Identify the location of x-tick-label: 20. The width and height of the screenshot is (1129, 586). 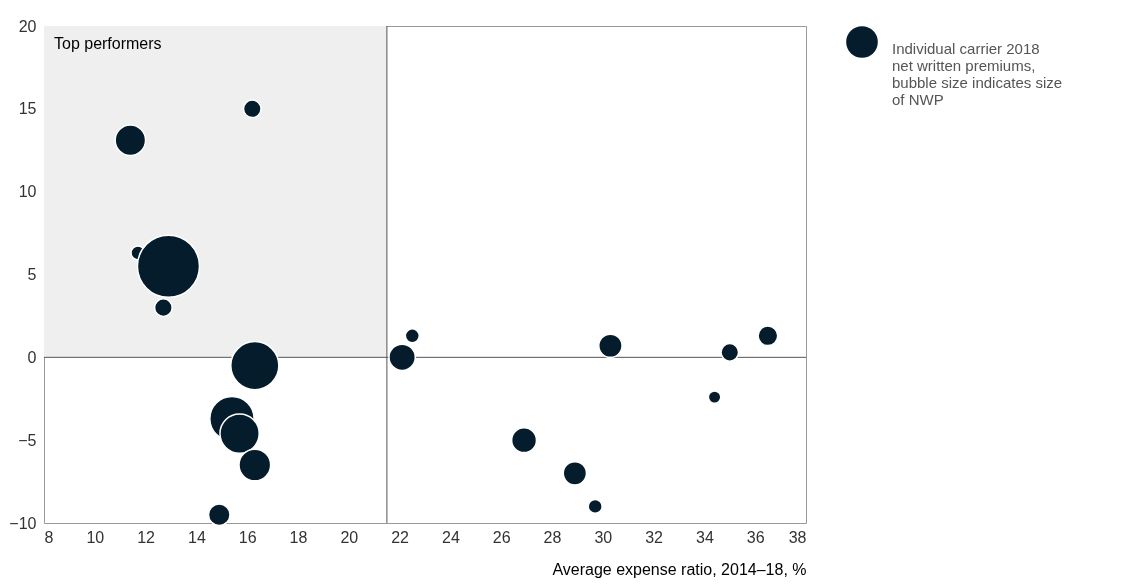
(349, 537).